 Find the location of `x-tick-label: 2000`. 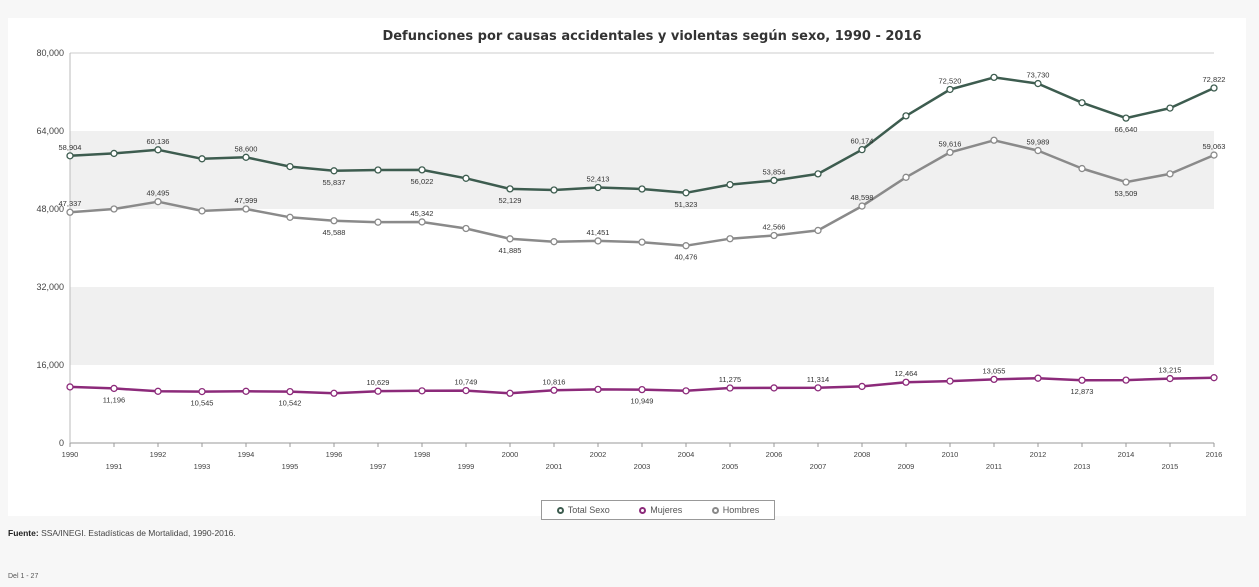

x-tick-label: 2000 is located at coordinates (510, 454).